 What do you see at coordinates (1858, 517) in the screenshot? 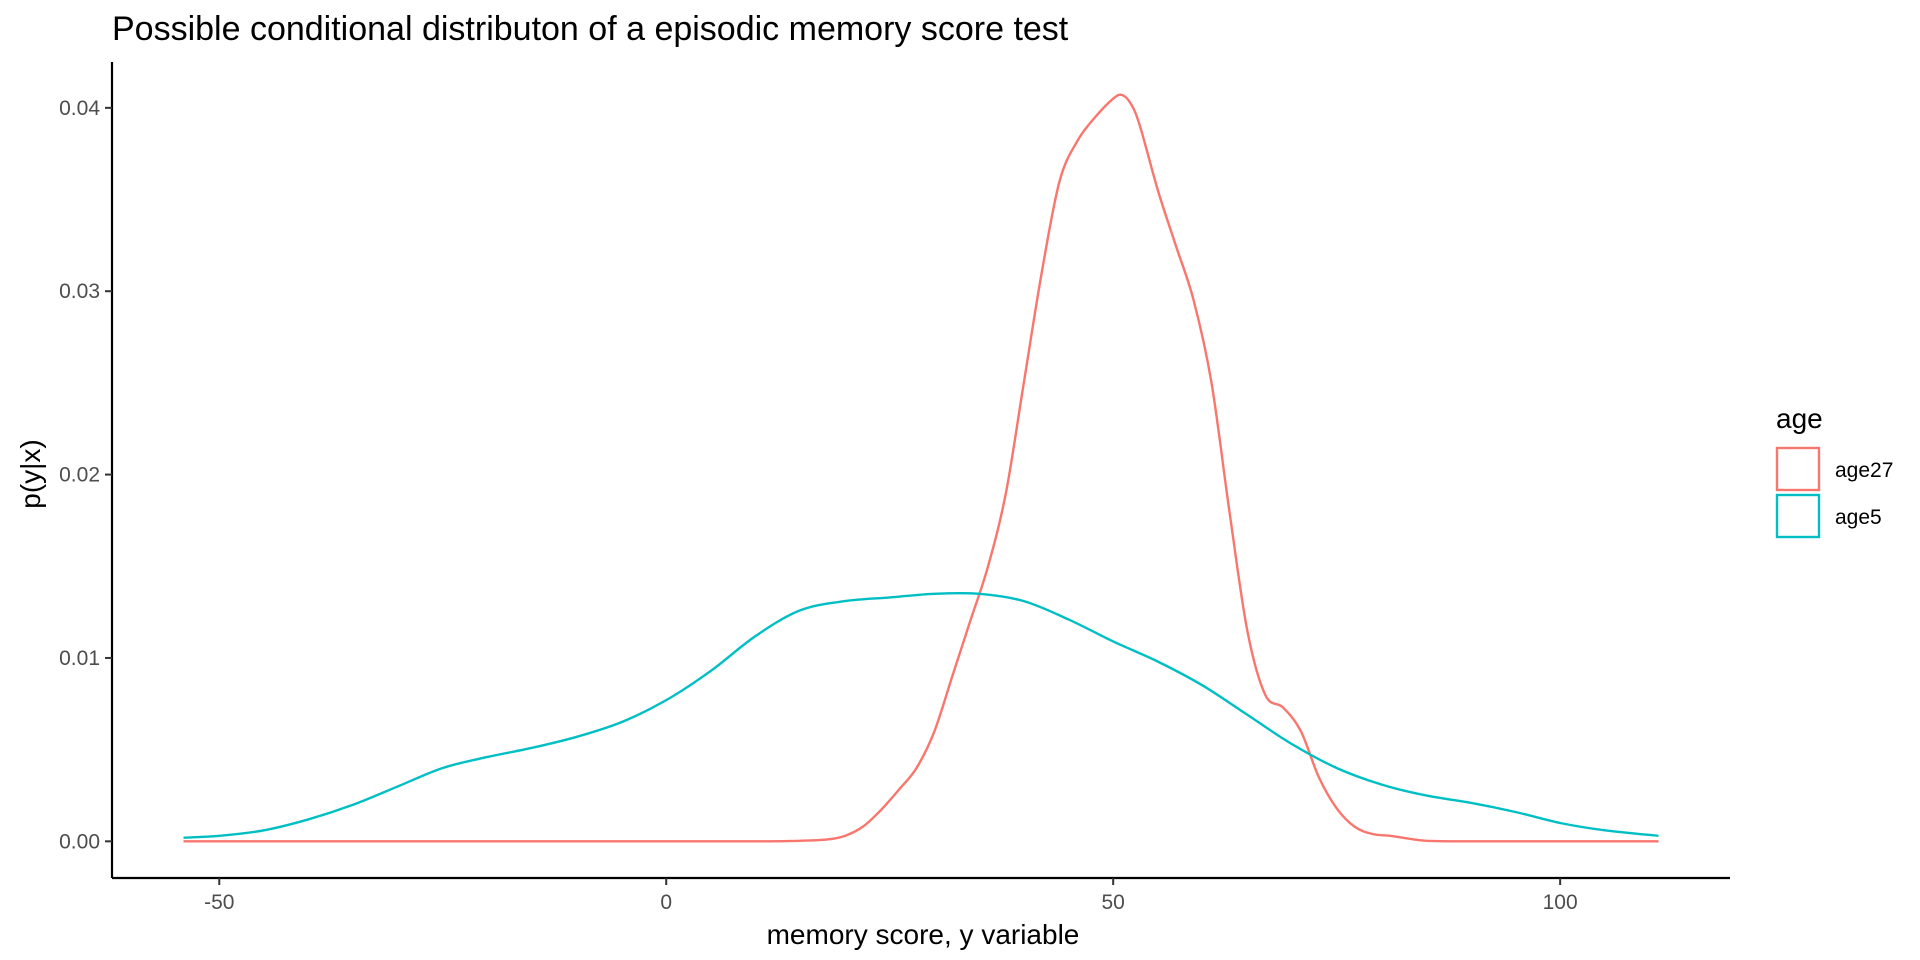
I see `legend-label-age5: age5` at bounding box center [1858, 517].